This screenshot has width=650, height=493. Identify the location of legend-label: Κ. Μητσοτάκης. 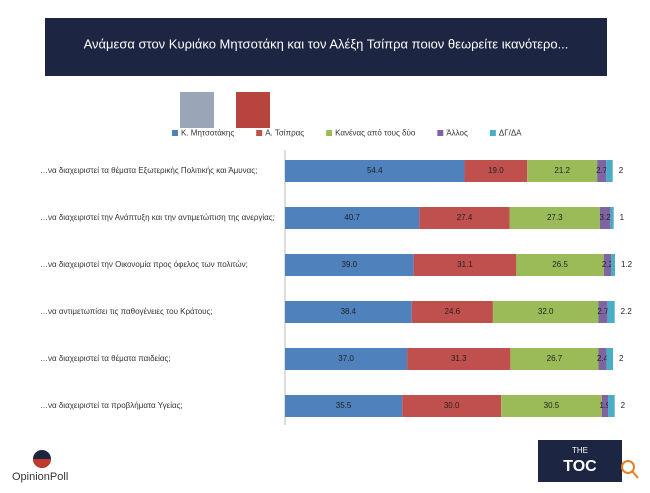
(207, 133).